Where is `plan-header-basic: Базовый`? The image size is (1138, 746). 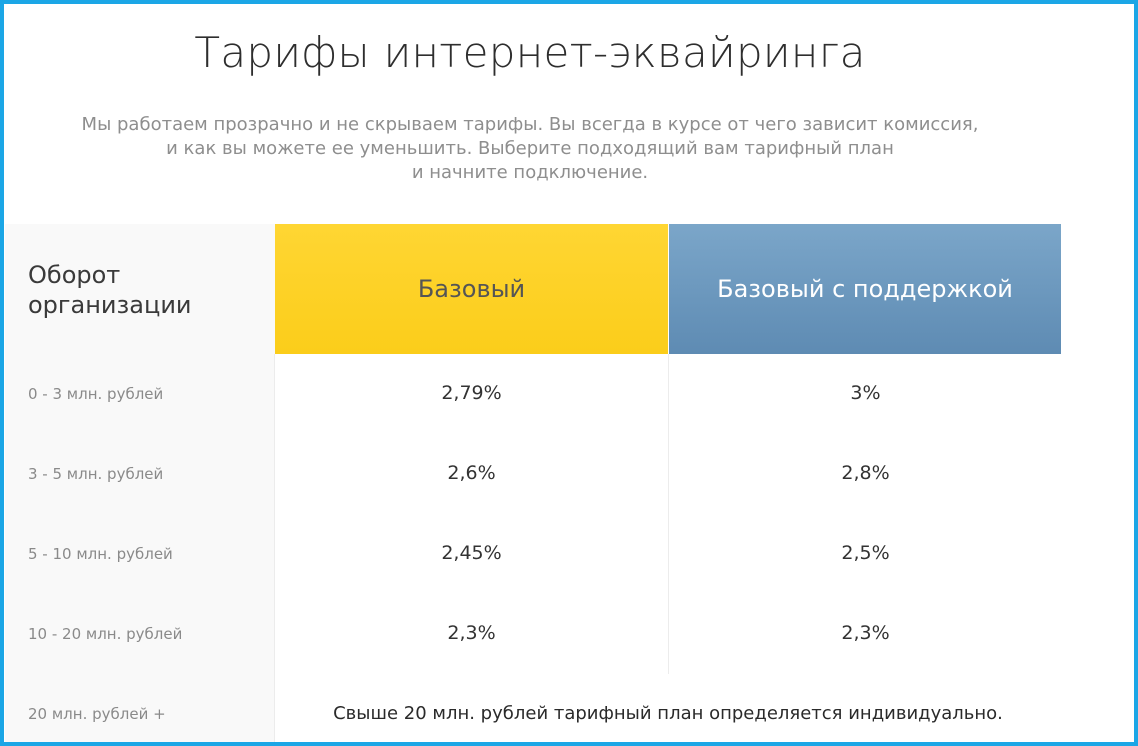 plan-header-basic: Базовый is located at coordinates (471, 289).